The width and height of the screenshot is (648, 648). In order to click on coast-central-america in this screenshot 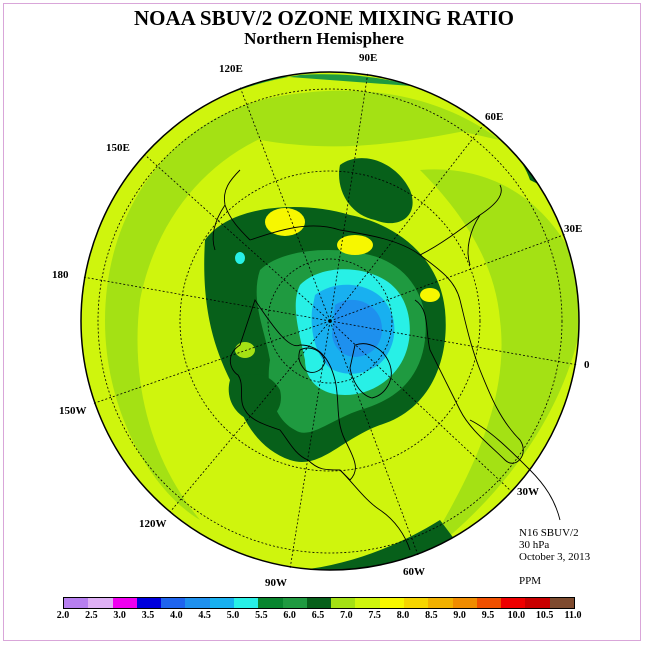, I will do `click(375, 510)`.